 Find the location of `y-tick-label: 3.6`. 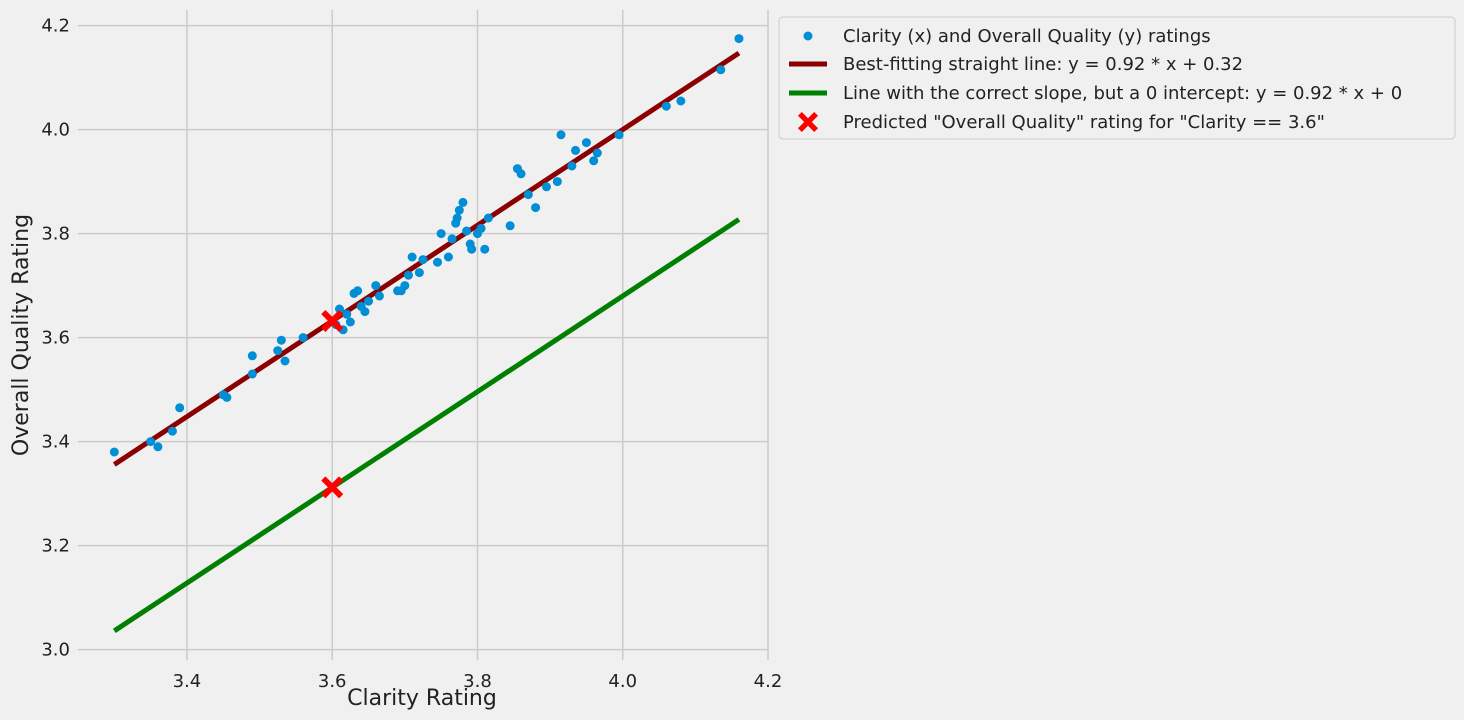

y-tick-label: 3.6 is located at coordinates (55, 338).